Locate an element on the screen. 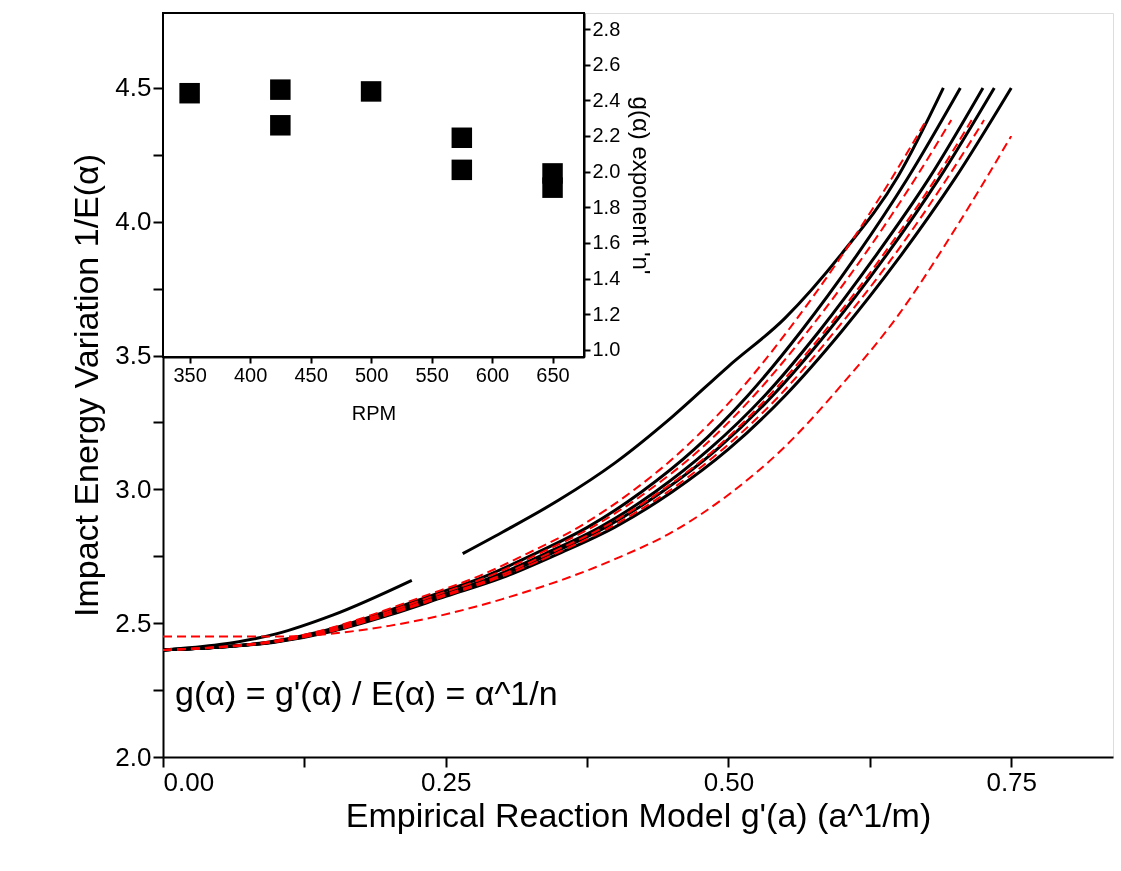 Image resolution: width=1121 pixels, height=871 pixels. y-tick-label: 1.6 is located at coordinates (606, 242).